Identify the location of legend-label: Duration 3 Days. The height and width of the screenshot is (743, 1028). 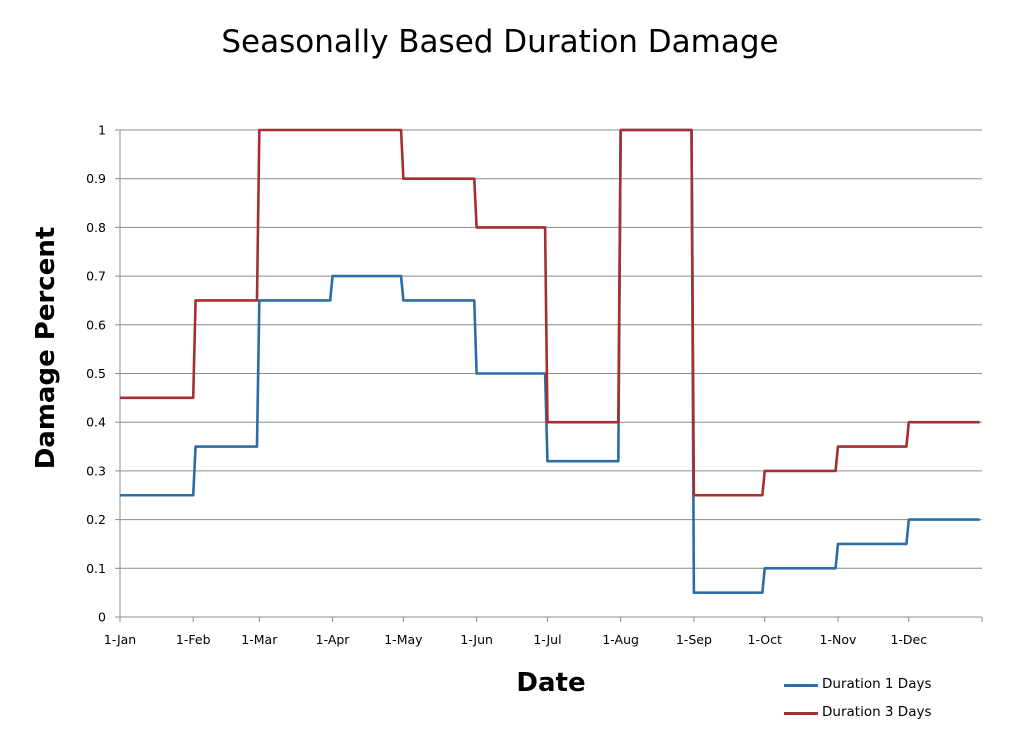
(877, 712).